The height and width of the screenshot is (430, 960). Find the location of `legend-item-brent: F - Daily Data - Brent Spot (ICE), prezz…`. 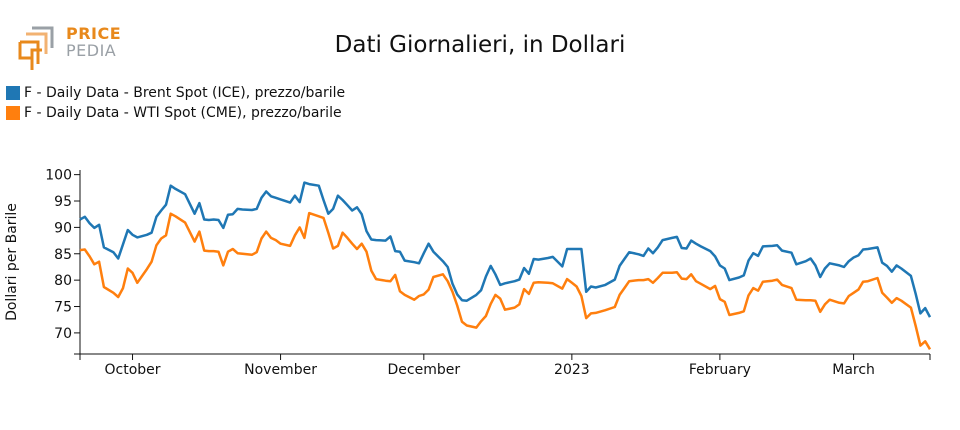

legend-item-brent: F - Daily Data - Brent Spot (ICE), prezz… is located at coordinates (175, 93).